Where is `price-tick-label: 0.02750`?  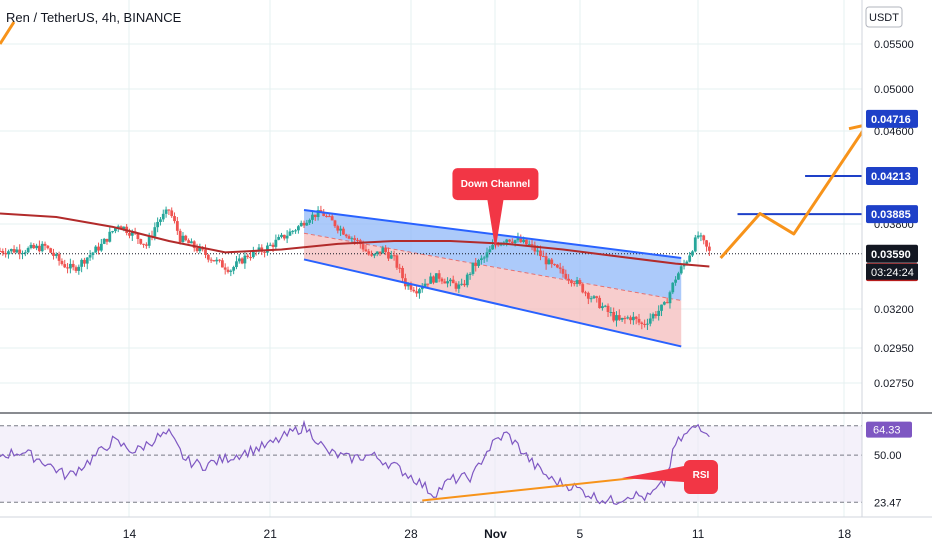
price-tick-label: 0.02750 is located at coordinates (894, 384).